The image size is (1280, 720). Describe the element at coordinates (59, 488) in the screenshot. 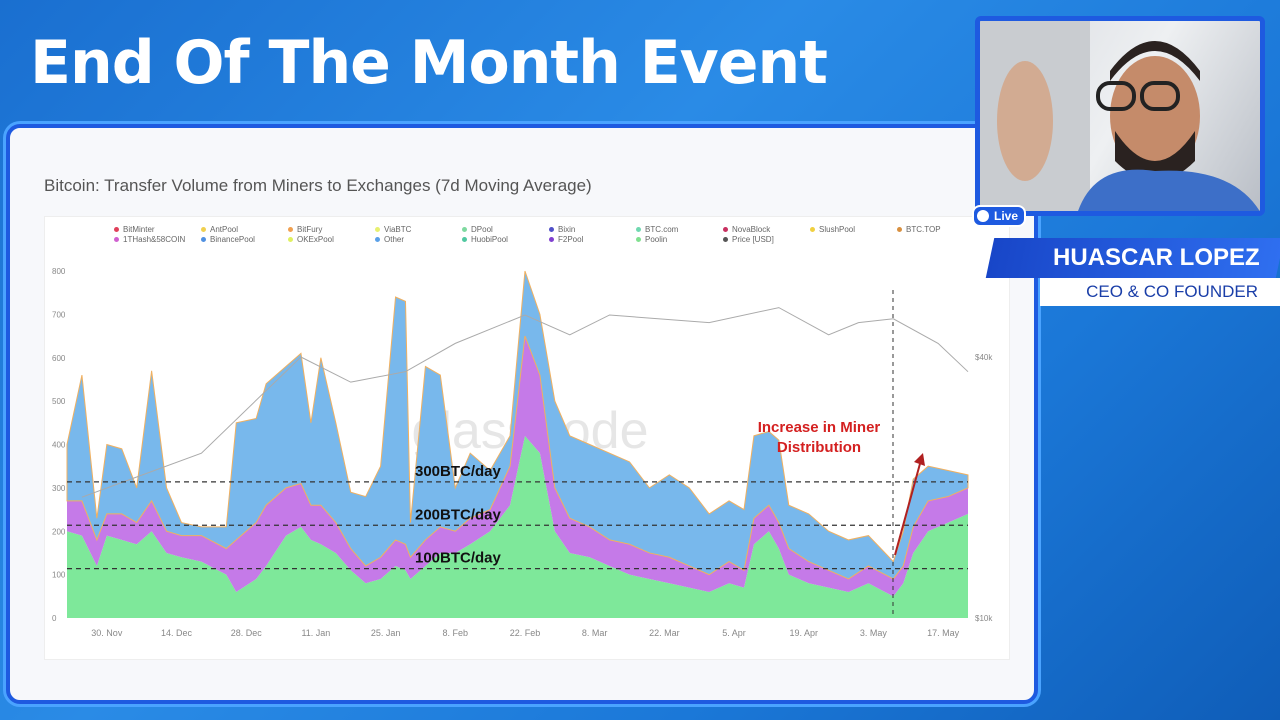

I see `y-tick-label: 300` at that location.